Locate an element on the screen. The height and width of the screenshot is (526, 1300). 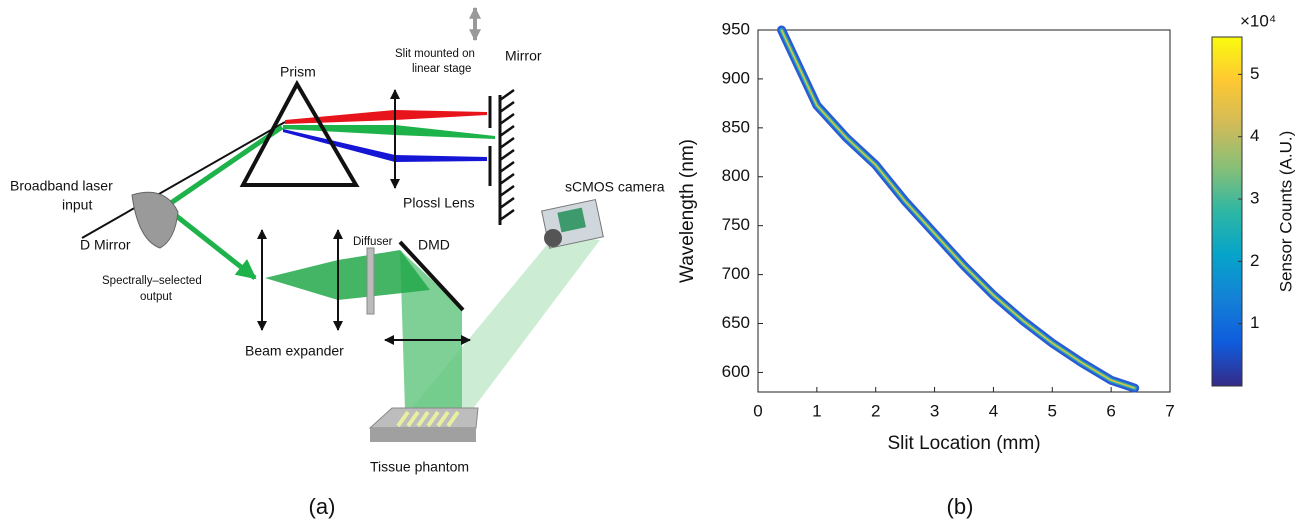
label: Plossl Lens is located at coordinates (439, 203).